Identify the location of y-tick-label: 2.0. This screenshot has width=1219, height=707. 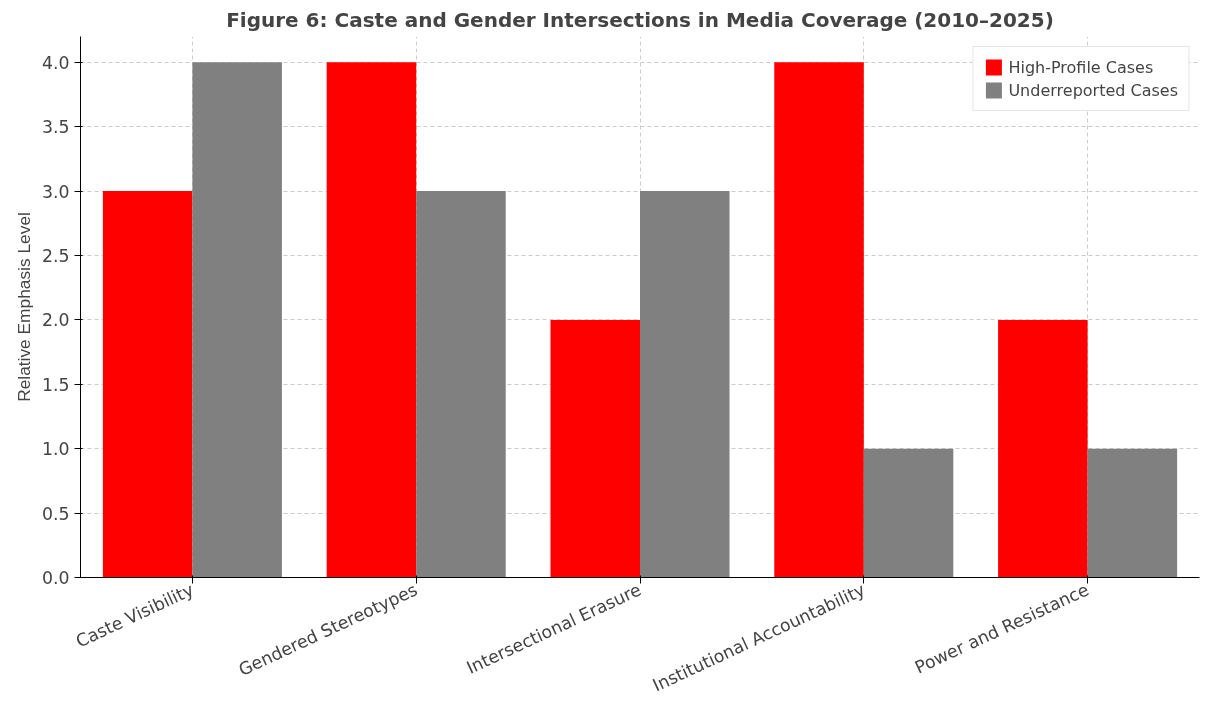
(55, 320).